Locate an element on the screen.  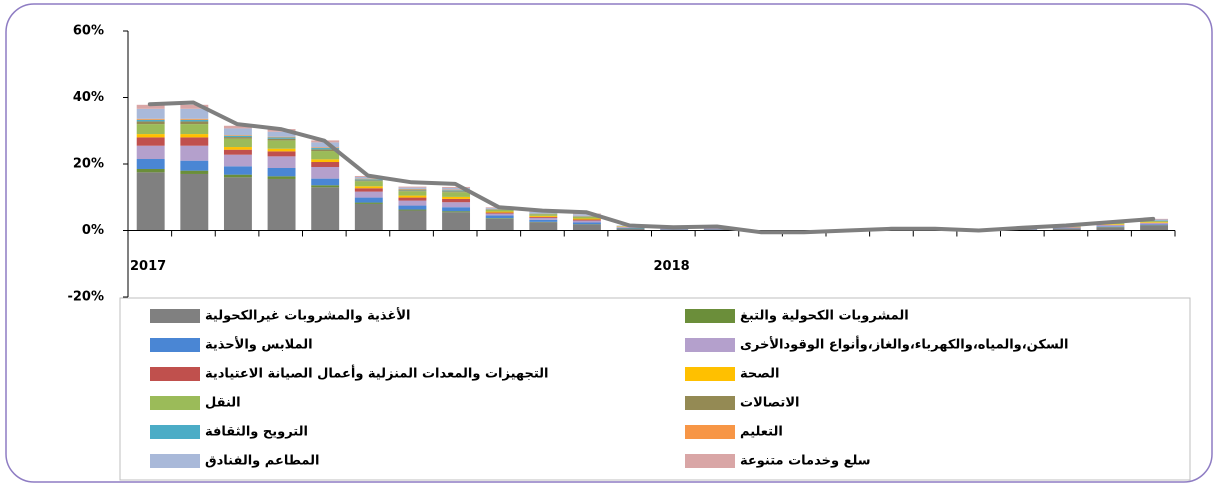
x-tick-label: 2018 is located at coordinates (672, 266).